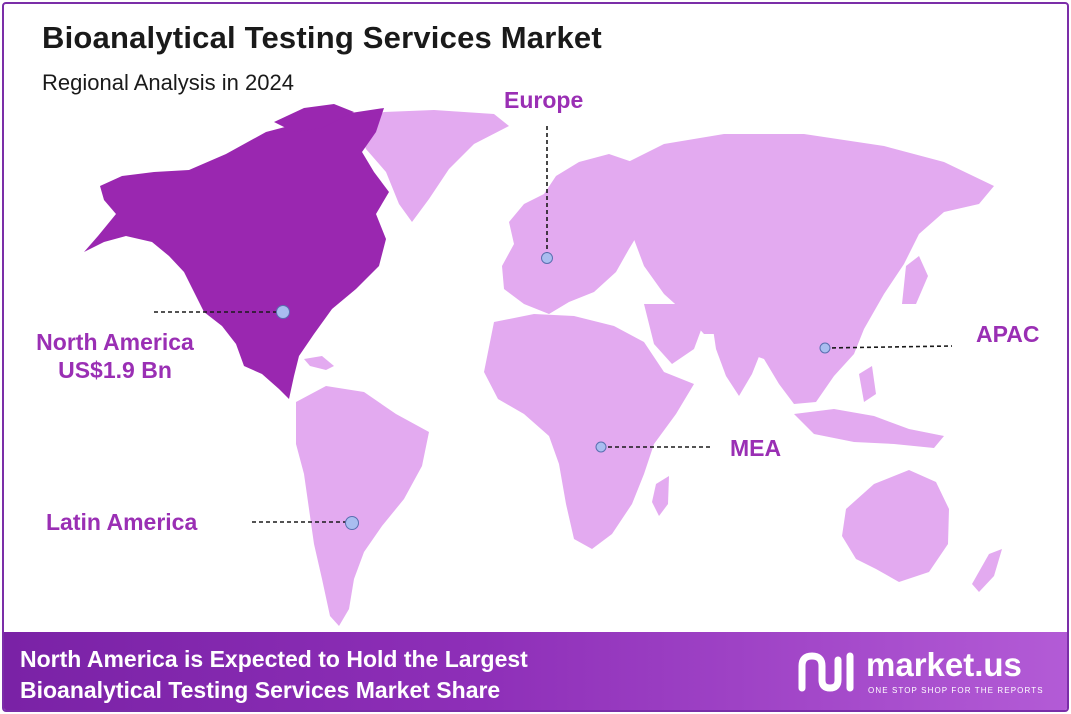 This screenshot has height=714, width=1071. I want to click on north-america-label: North America, so click(115, 342).